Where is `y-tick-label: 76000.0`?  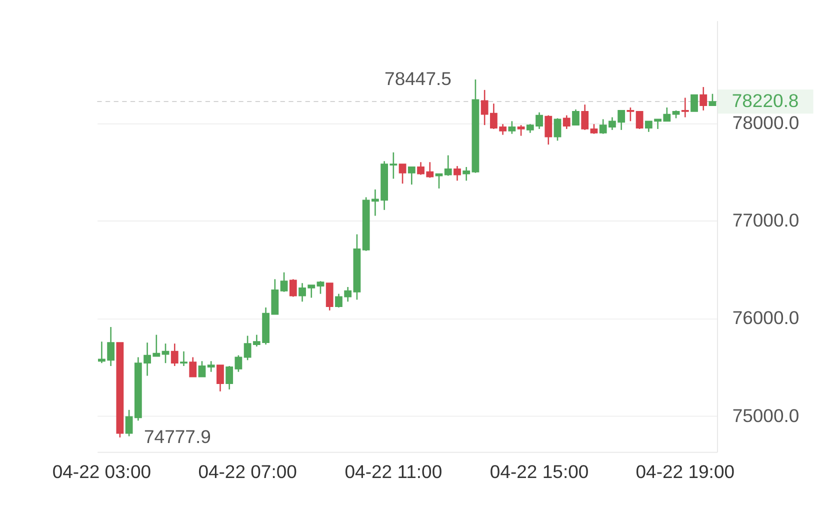 y-tick-label: 76000.0 is located at coordinates (766, 317).